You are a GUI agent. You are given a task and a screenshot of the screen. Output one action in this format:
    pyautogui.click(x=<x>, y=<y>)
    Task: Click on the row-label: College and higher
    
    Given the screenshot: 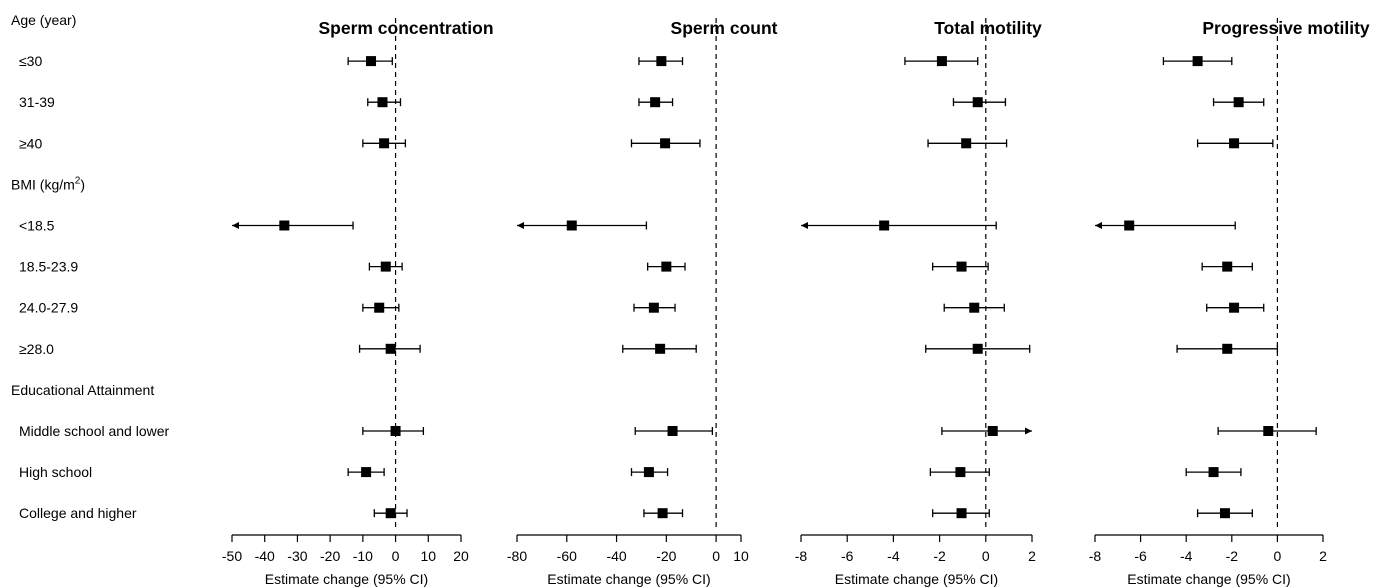 What is the action you would take?
    pyautogui.click(x=78, y=513)
    